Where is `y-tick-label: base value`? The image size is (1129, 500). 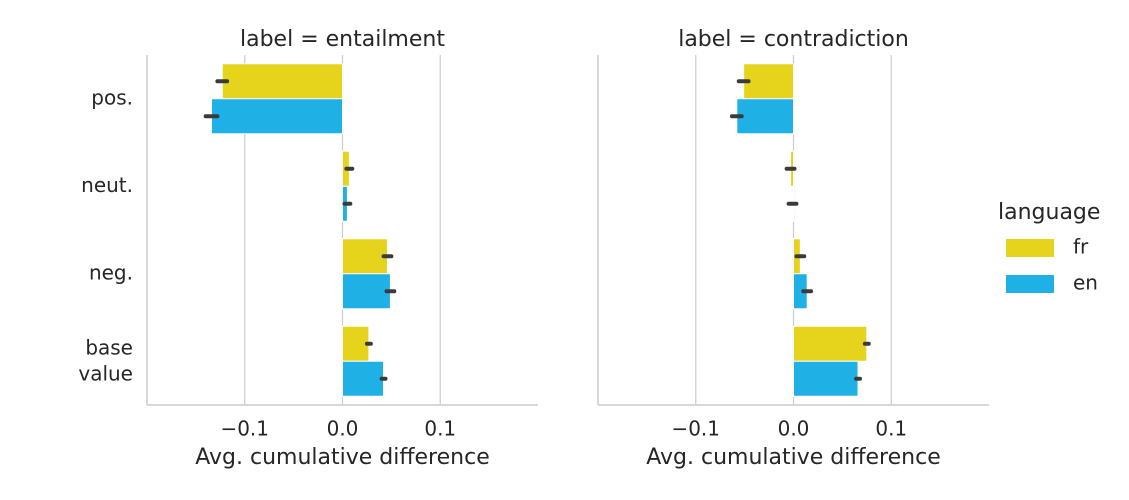 y-tick-label: base value is located at coordinates (105, 360).